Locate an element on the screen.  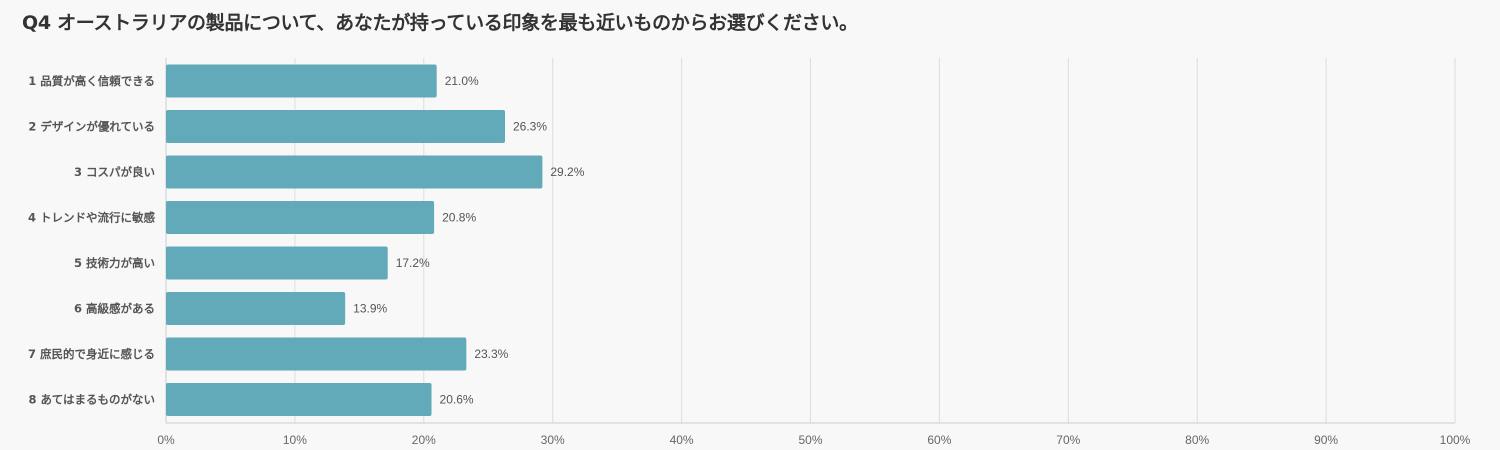
data-label: 29.2% is located at coordinates (567, 172).